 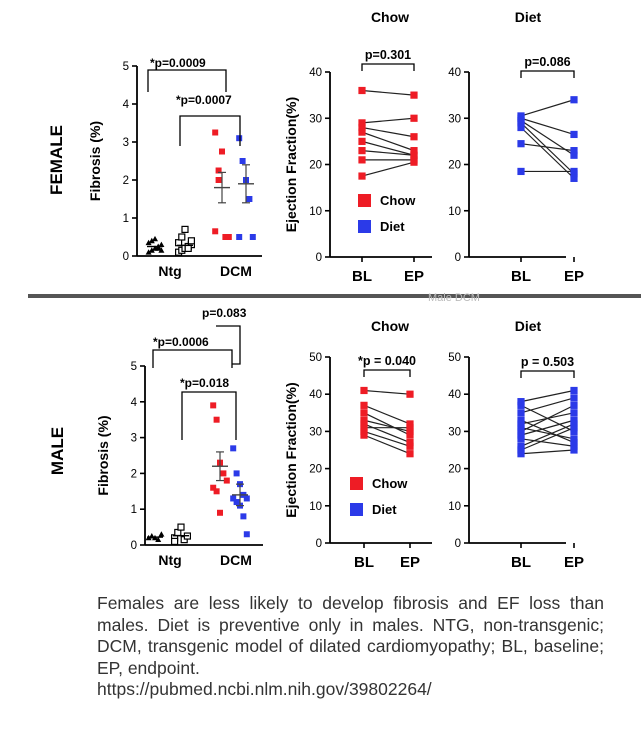 I want to click on male-ef-diet-x-label-ep: EP, so click(x=574, y=562).